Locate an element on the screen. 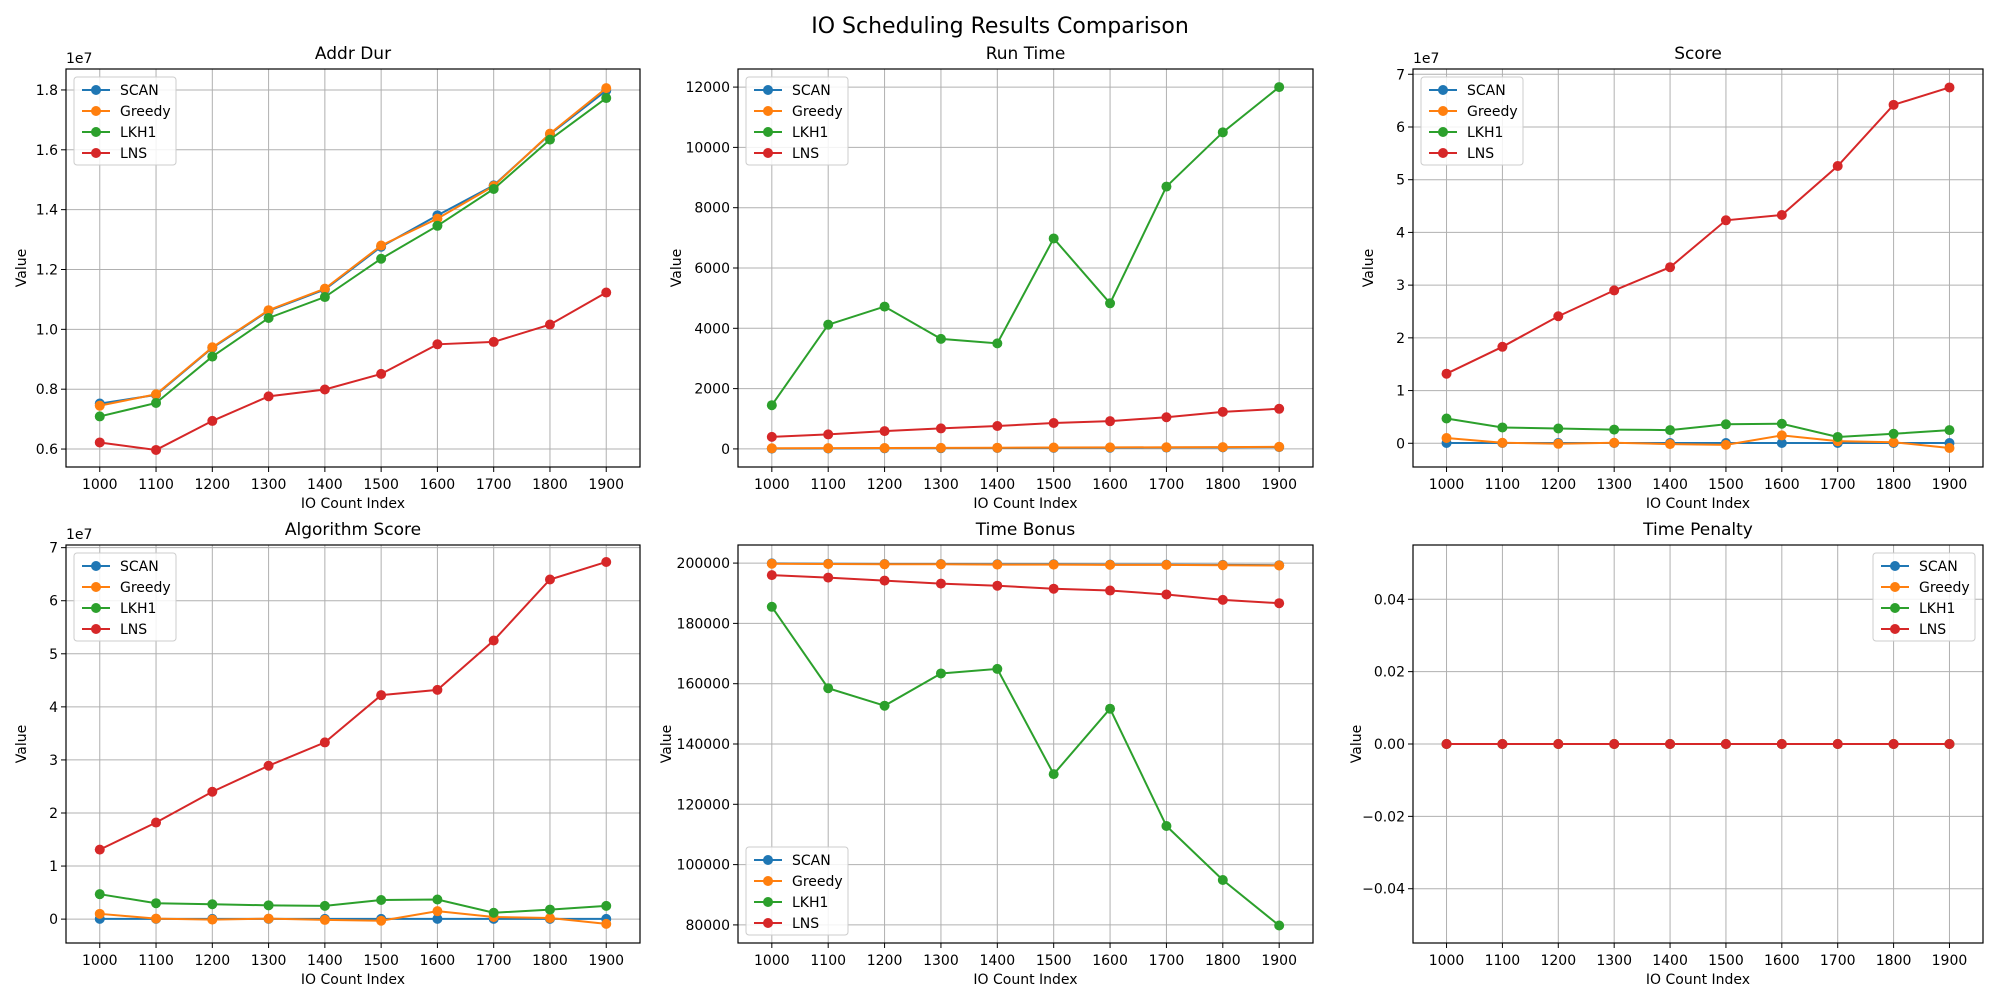 This screenshot has width=2000, height=1000. x-tick-label: 1800 is located at coordinates (1894, 485).